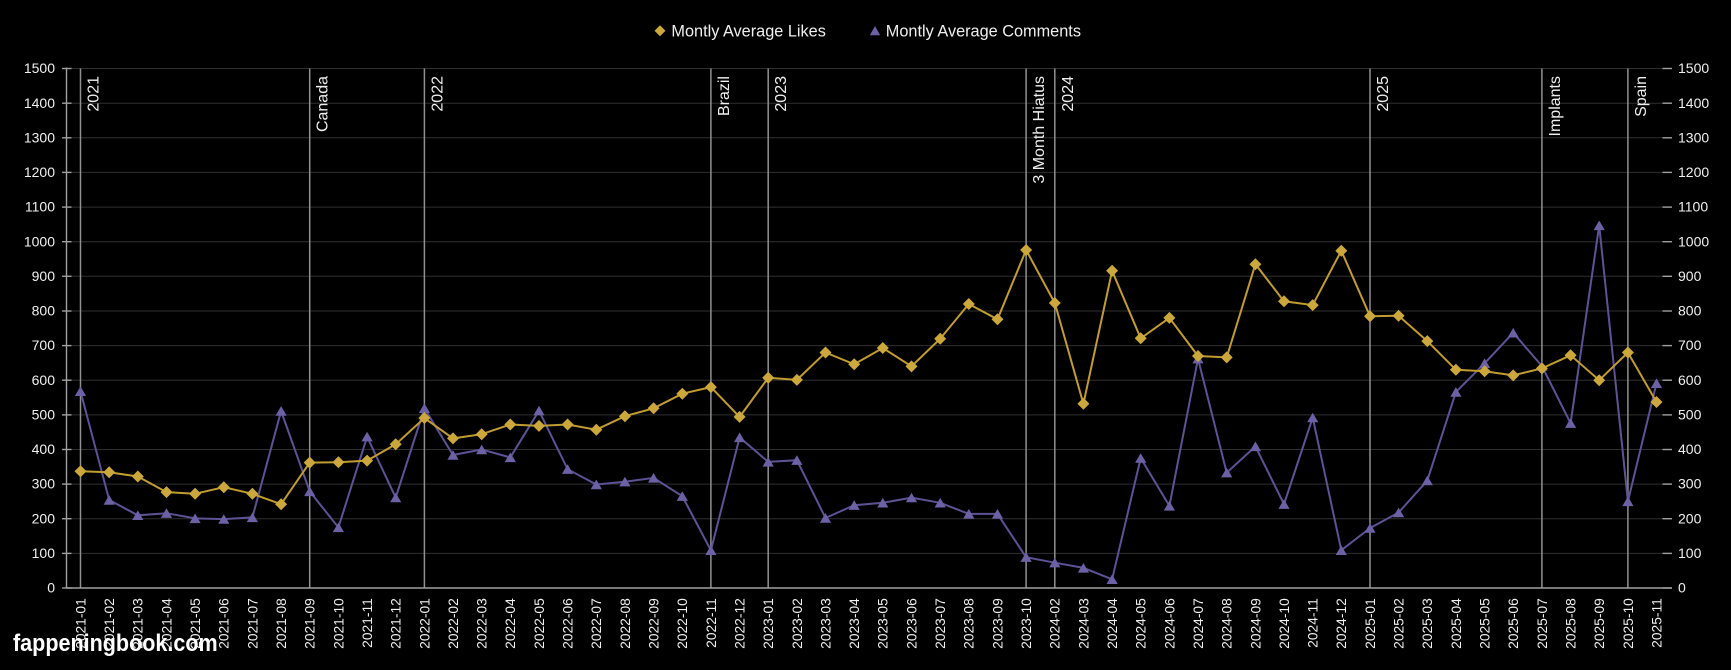 This screenshot has width=1731, height=670. Describe the element at coordinates (80, 623) in the screenshot. I see `svg-text: 2021-01` at that location.